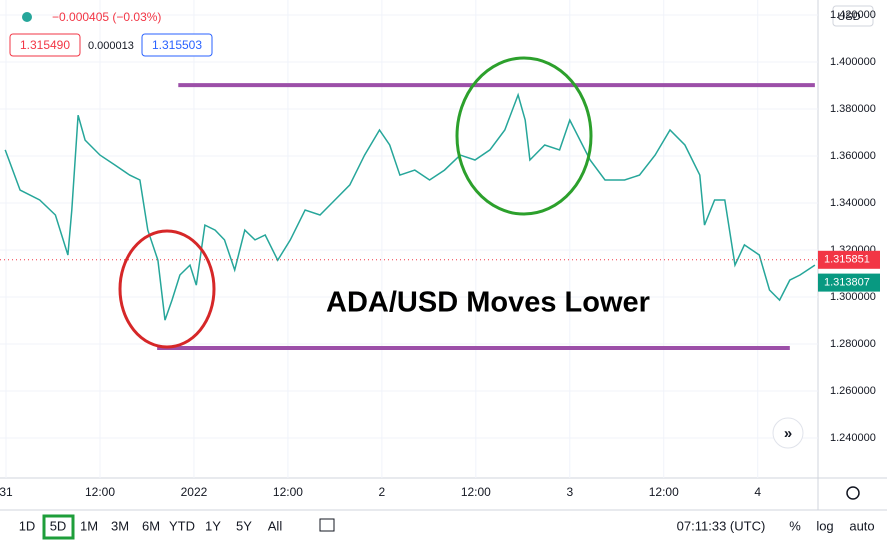 This screenshot has width=887, height=545. What do you see at coordinates (151, 525) in the screenshot?
I see `range-button: 6M` at bounding box center [151, 525].